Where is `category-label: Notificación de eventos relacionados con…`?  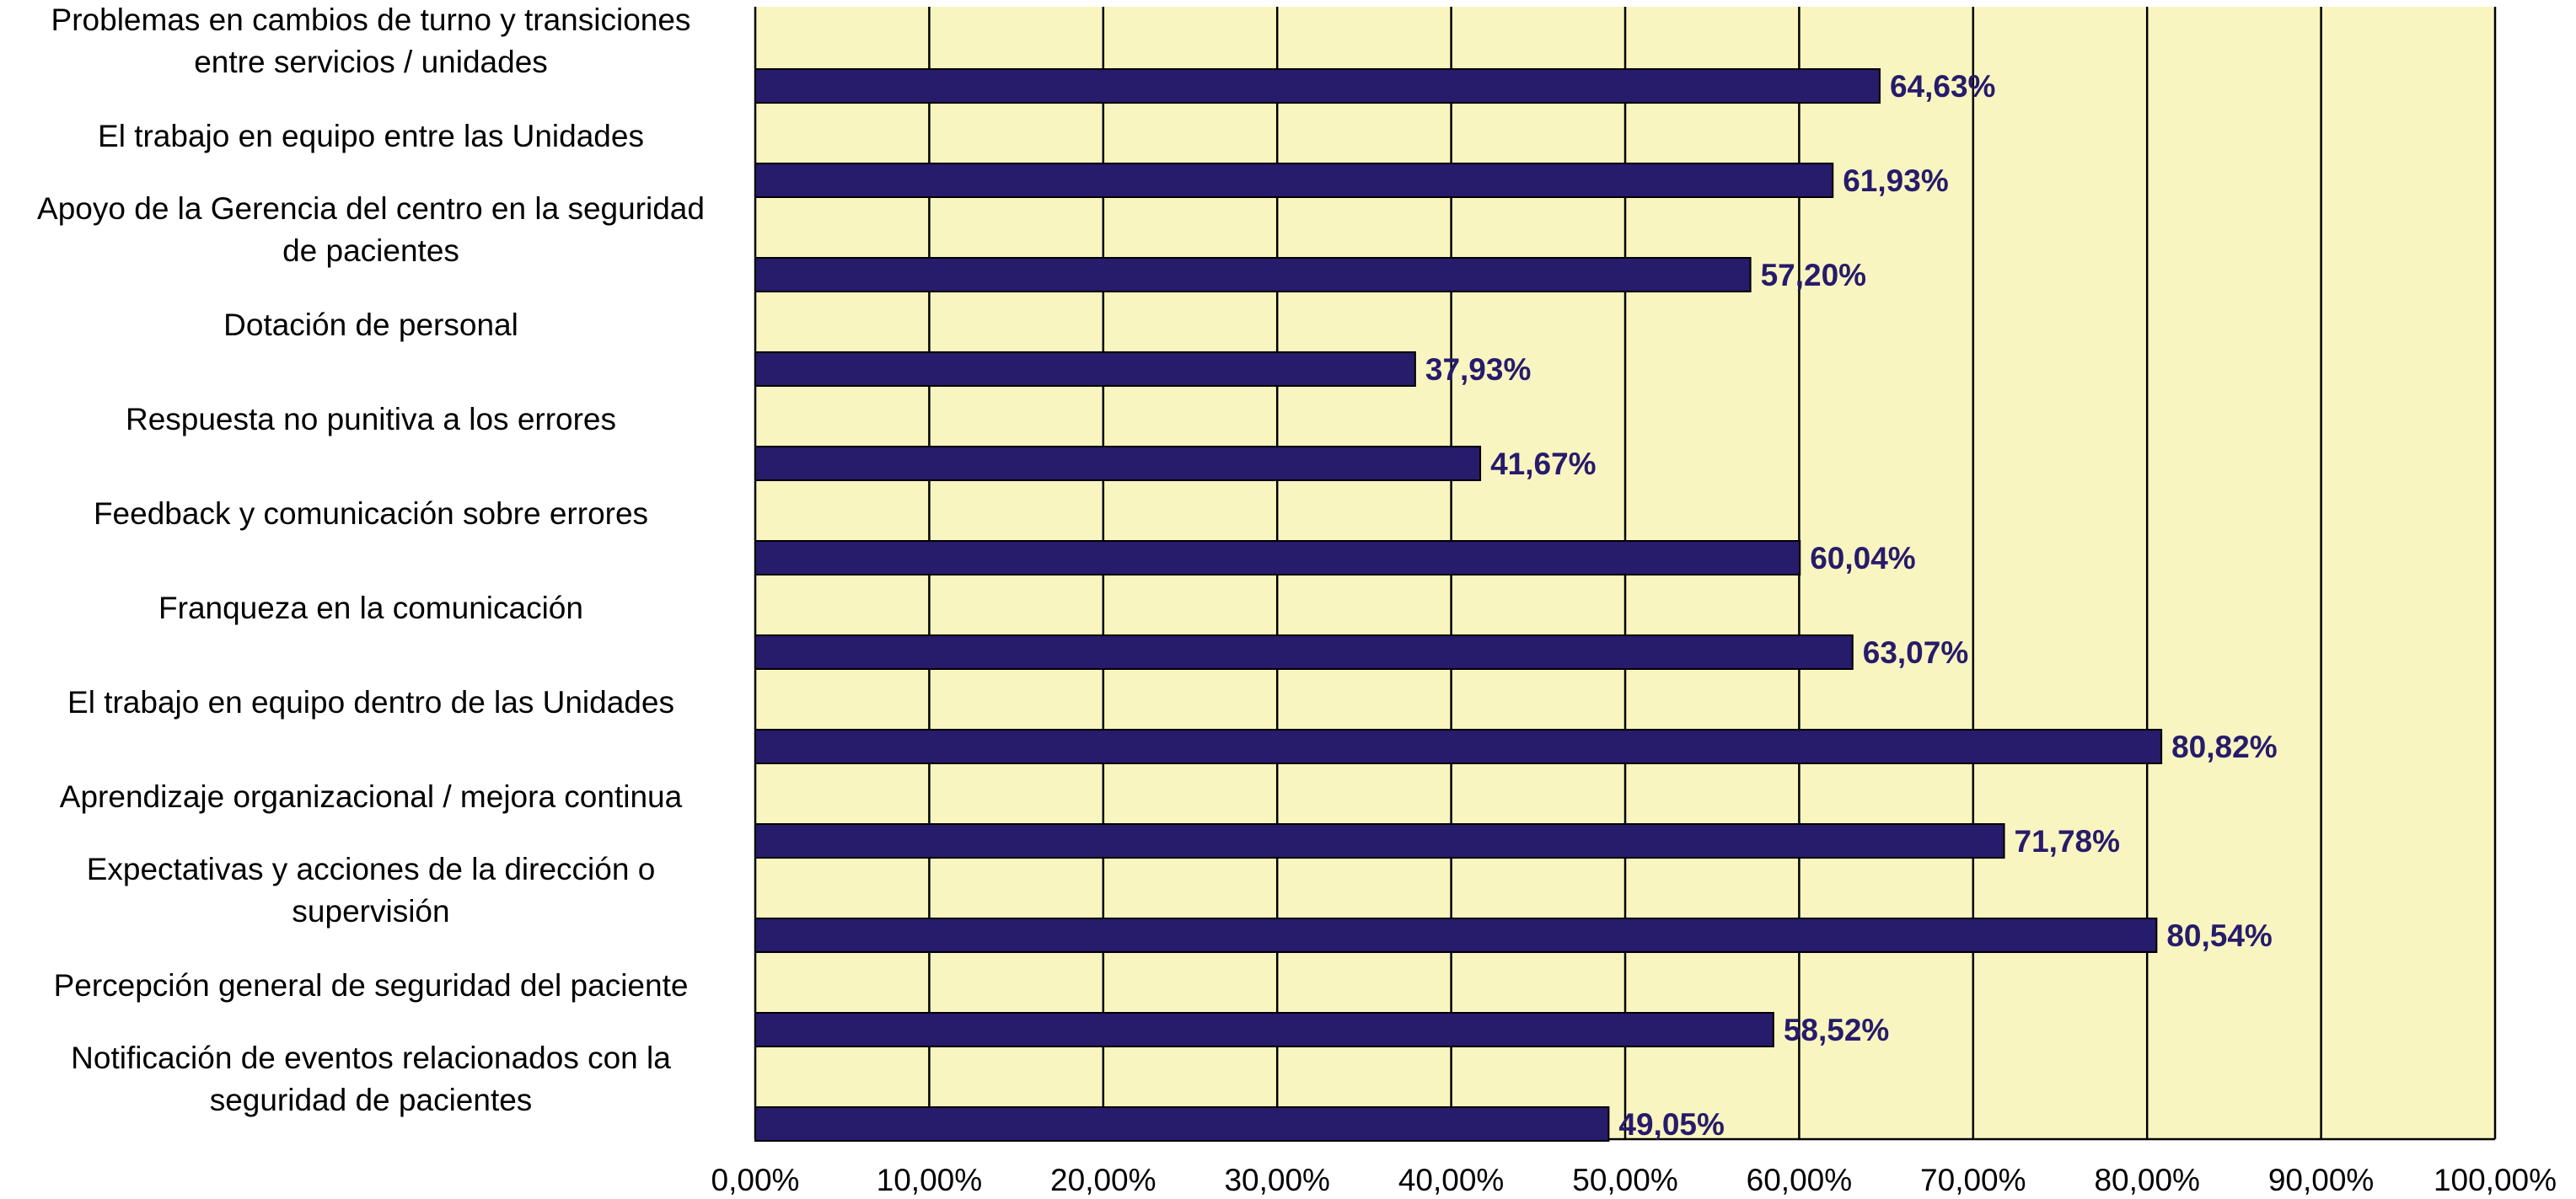 category-label: Notificación de eventos relacionados con… is located at coordinates (371, 1079).